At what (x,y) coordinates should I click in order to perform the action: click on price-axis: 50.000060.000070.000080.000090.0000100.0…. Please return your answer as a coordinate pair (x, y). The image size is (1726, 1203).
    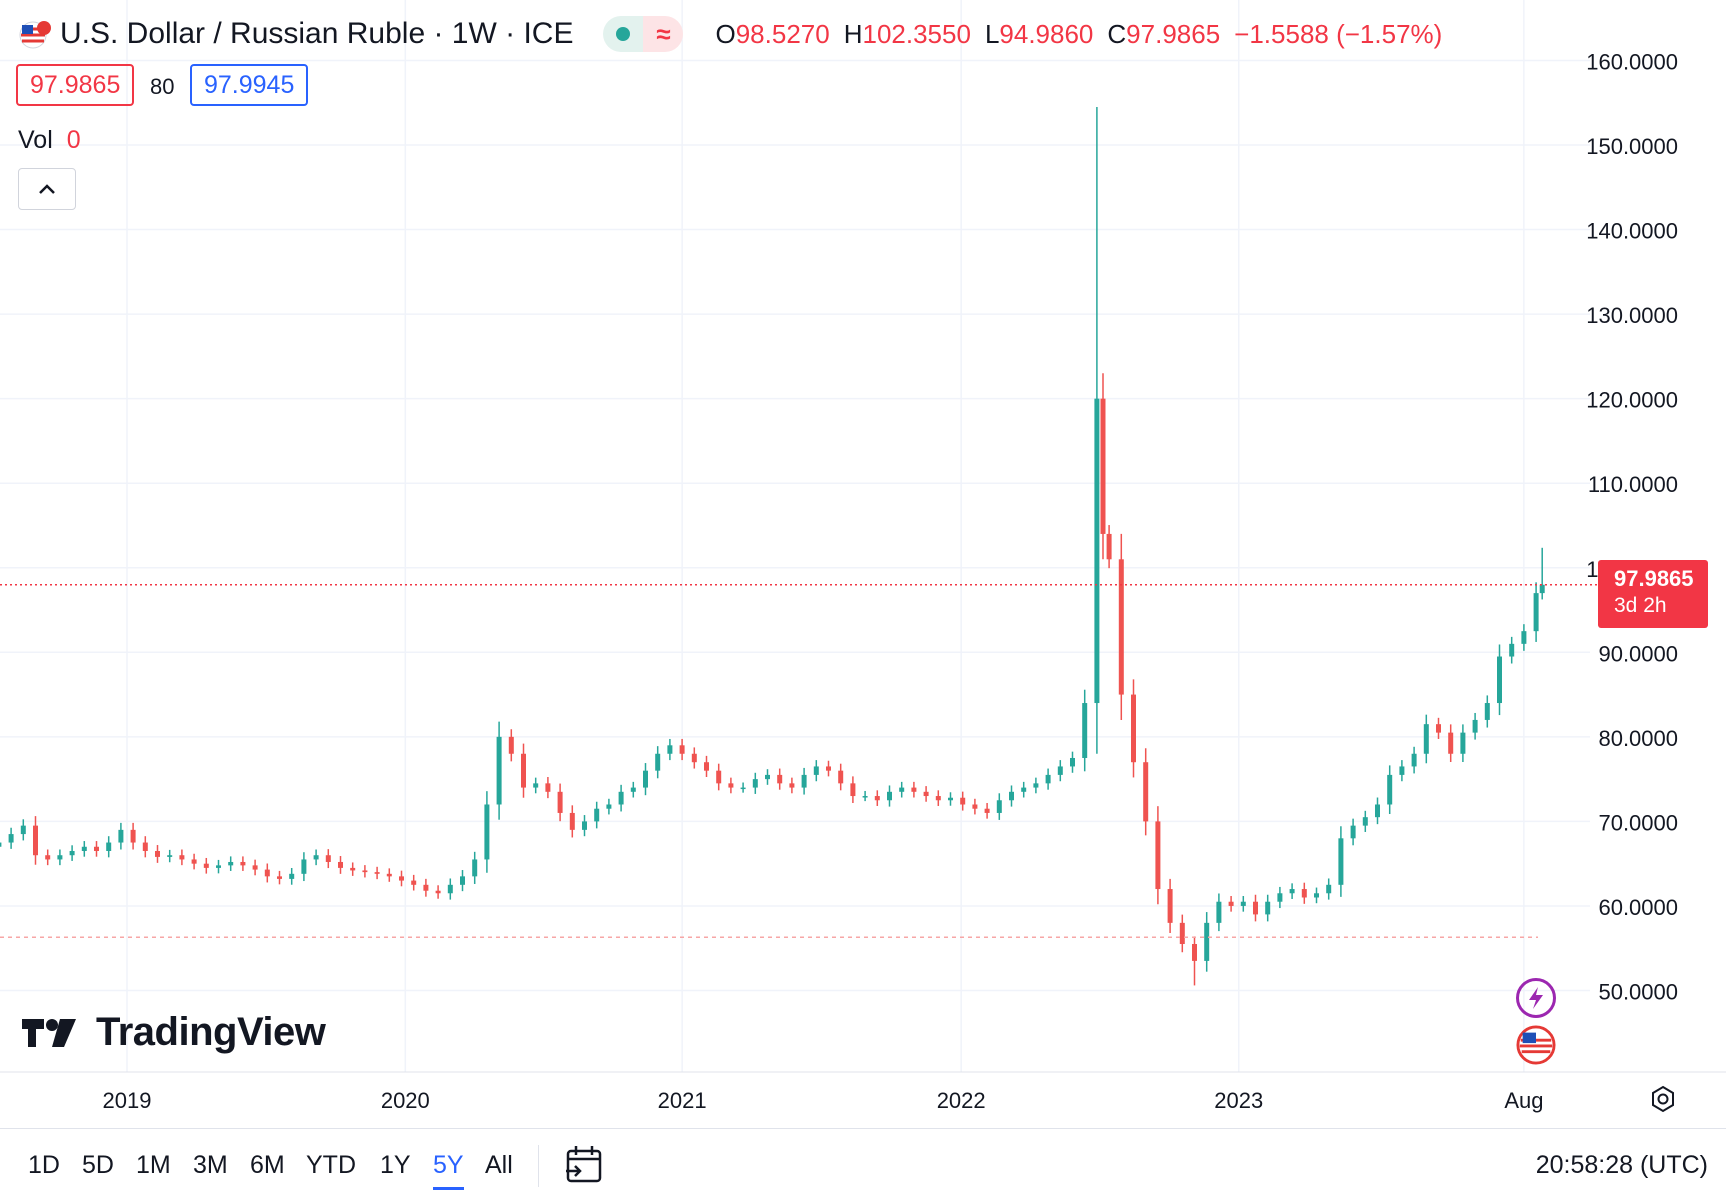
    Looking at the image, I should click on (1632, 526).